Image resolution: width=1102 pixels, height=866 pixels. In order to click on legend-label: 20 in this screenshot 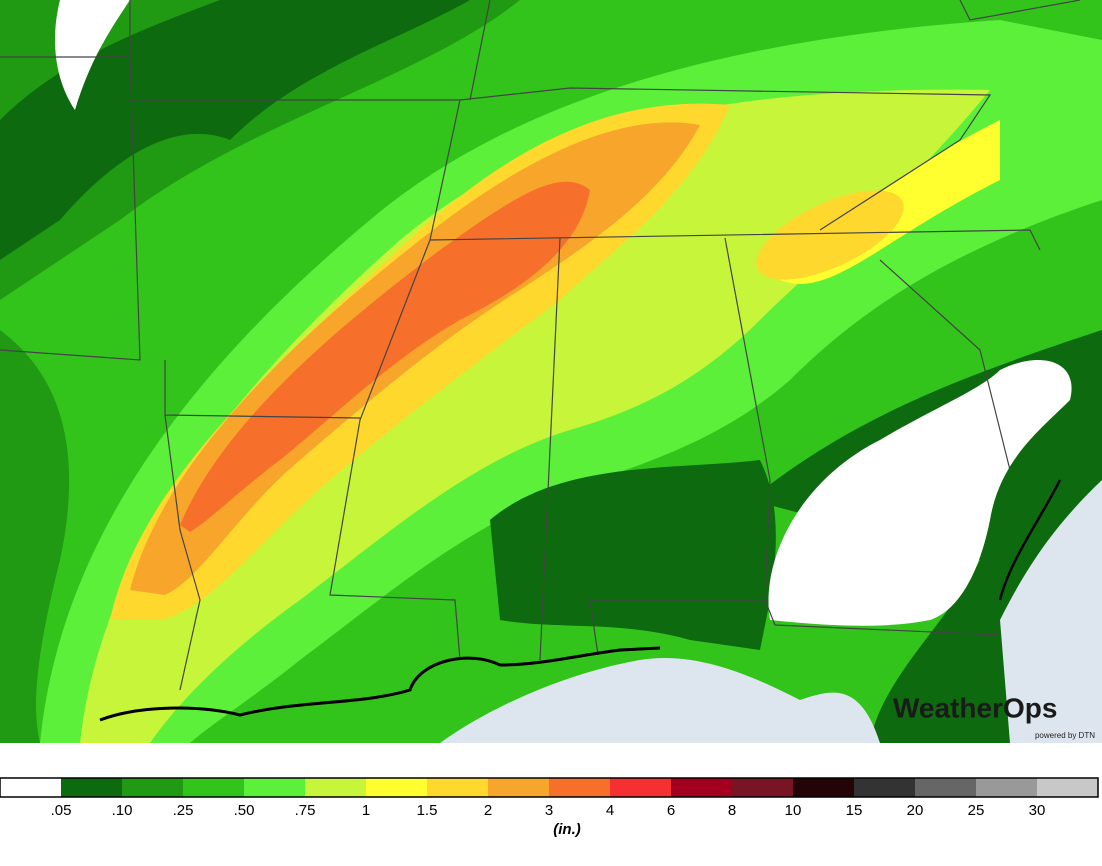, I will do `click(915, 810)`.